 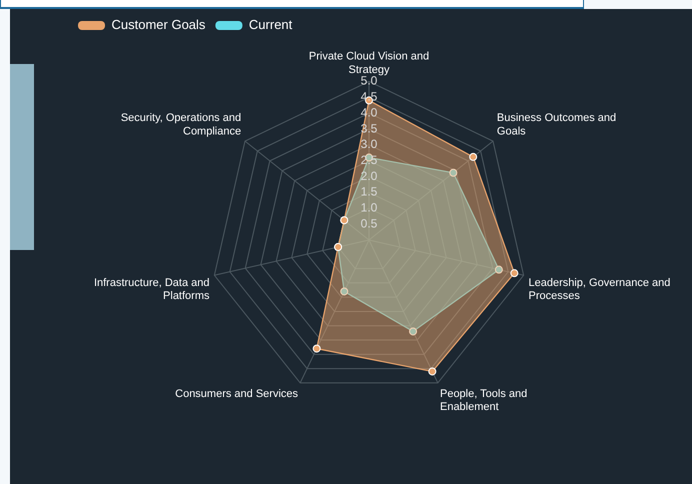 What do you see at coordinates (369, 81) in the screenshot?
I see `y-tick-label: 5.0` at bounding box center [369, 81].